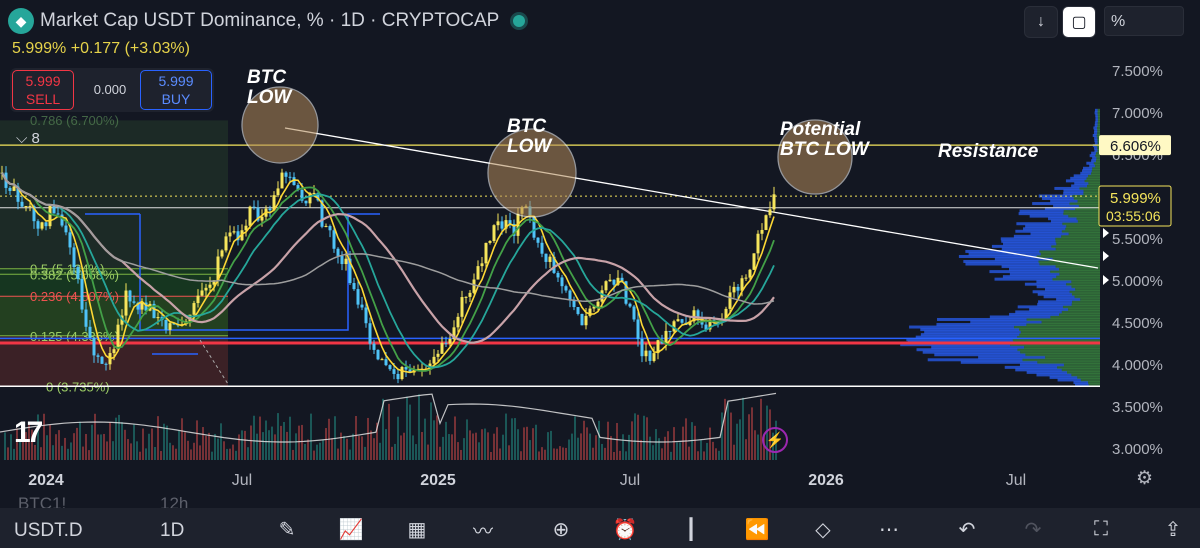  Describe the element at coordinates (48, 530) in the screenshot. I see `symbol-button: USDT.D` at that location.